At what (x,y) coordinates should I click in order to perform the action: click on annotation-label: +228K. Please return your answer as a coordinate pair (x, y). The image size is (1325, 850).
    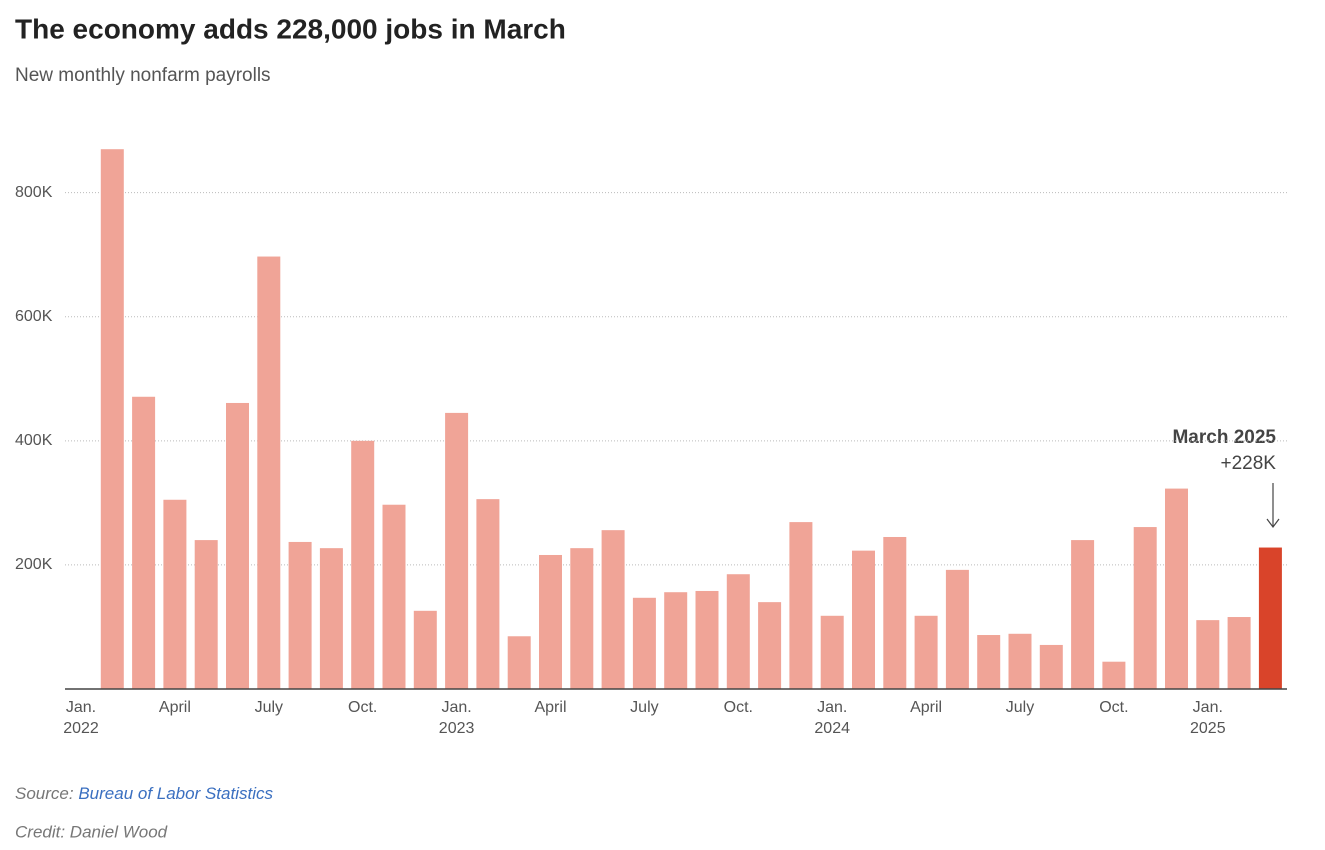
    Looking at the image, I should click on (1249, 463).